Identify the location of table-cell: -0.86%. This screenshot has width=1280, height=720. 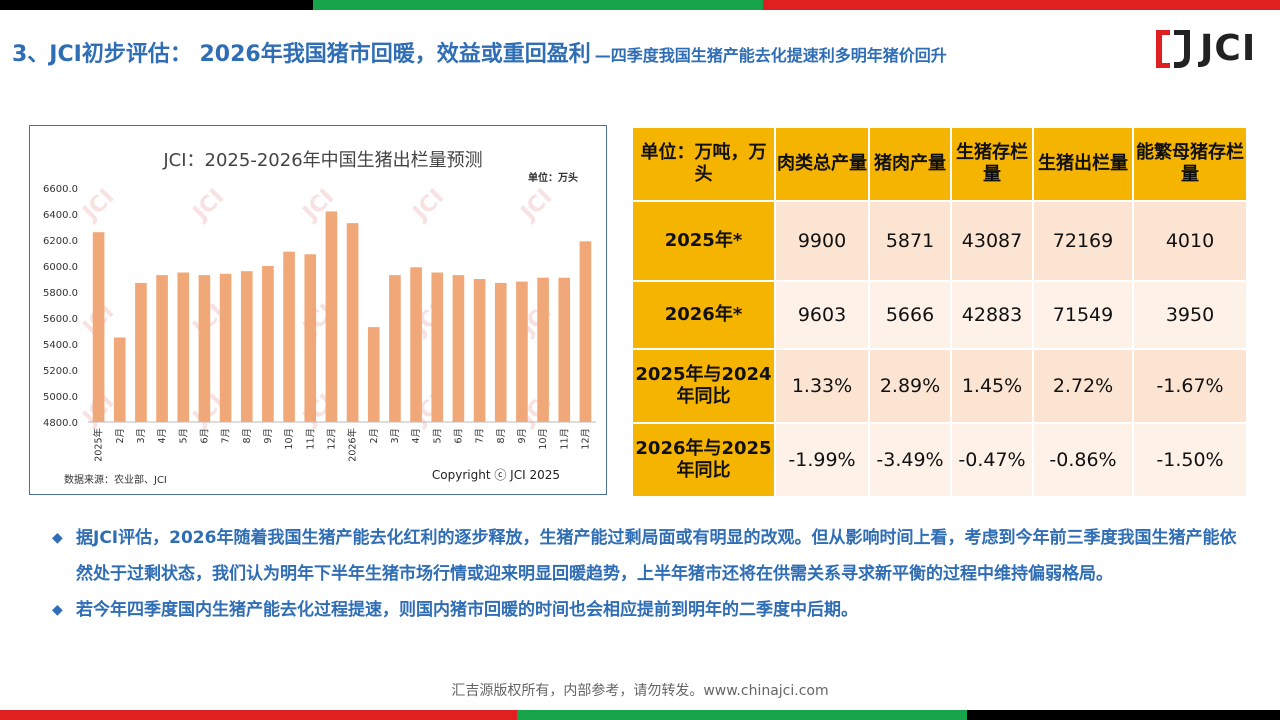
(1083, 460).